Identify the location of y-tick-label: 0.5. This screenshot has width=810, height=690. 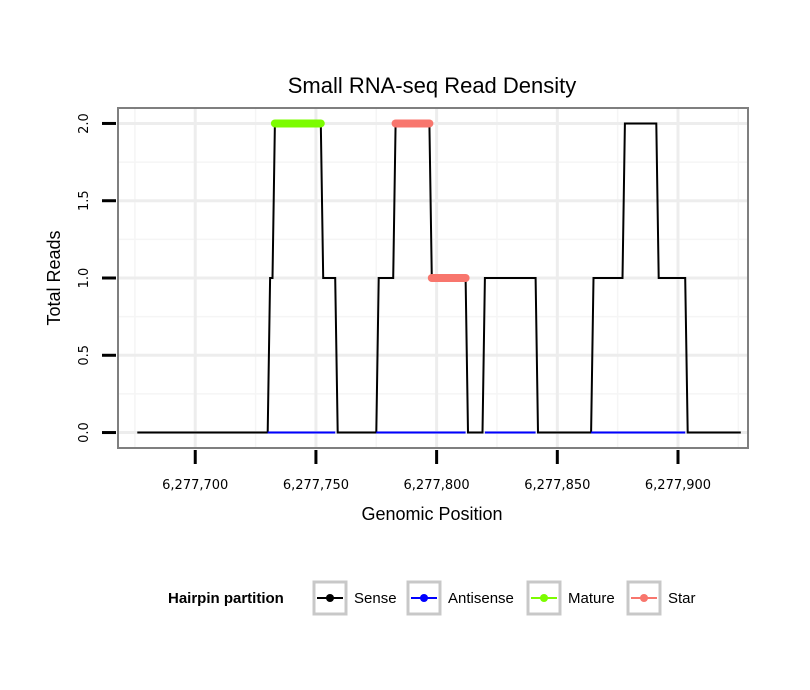
(84, 355).